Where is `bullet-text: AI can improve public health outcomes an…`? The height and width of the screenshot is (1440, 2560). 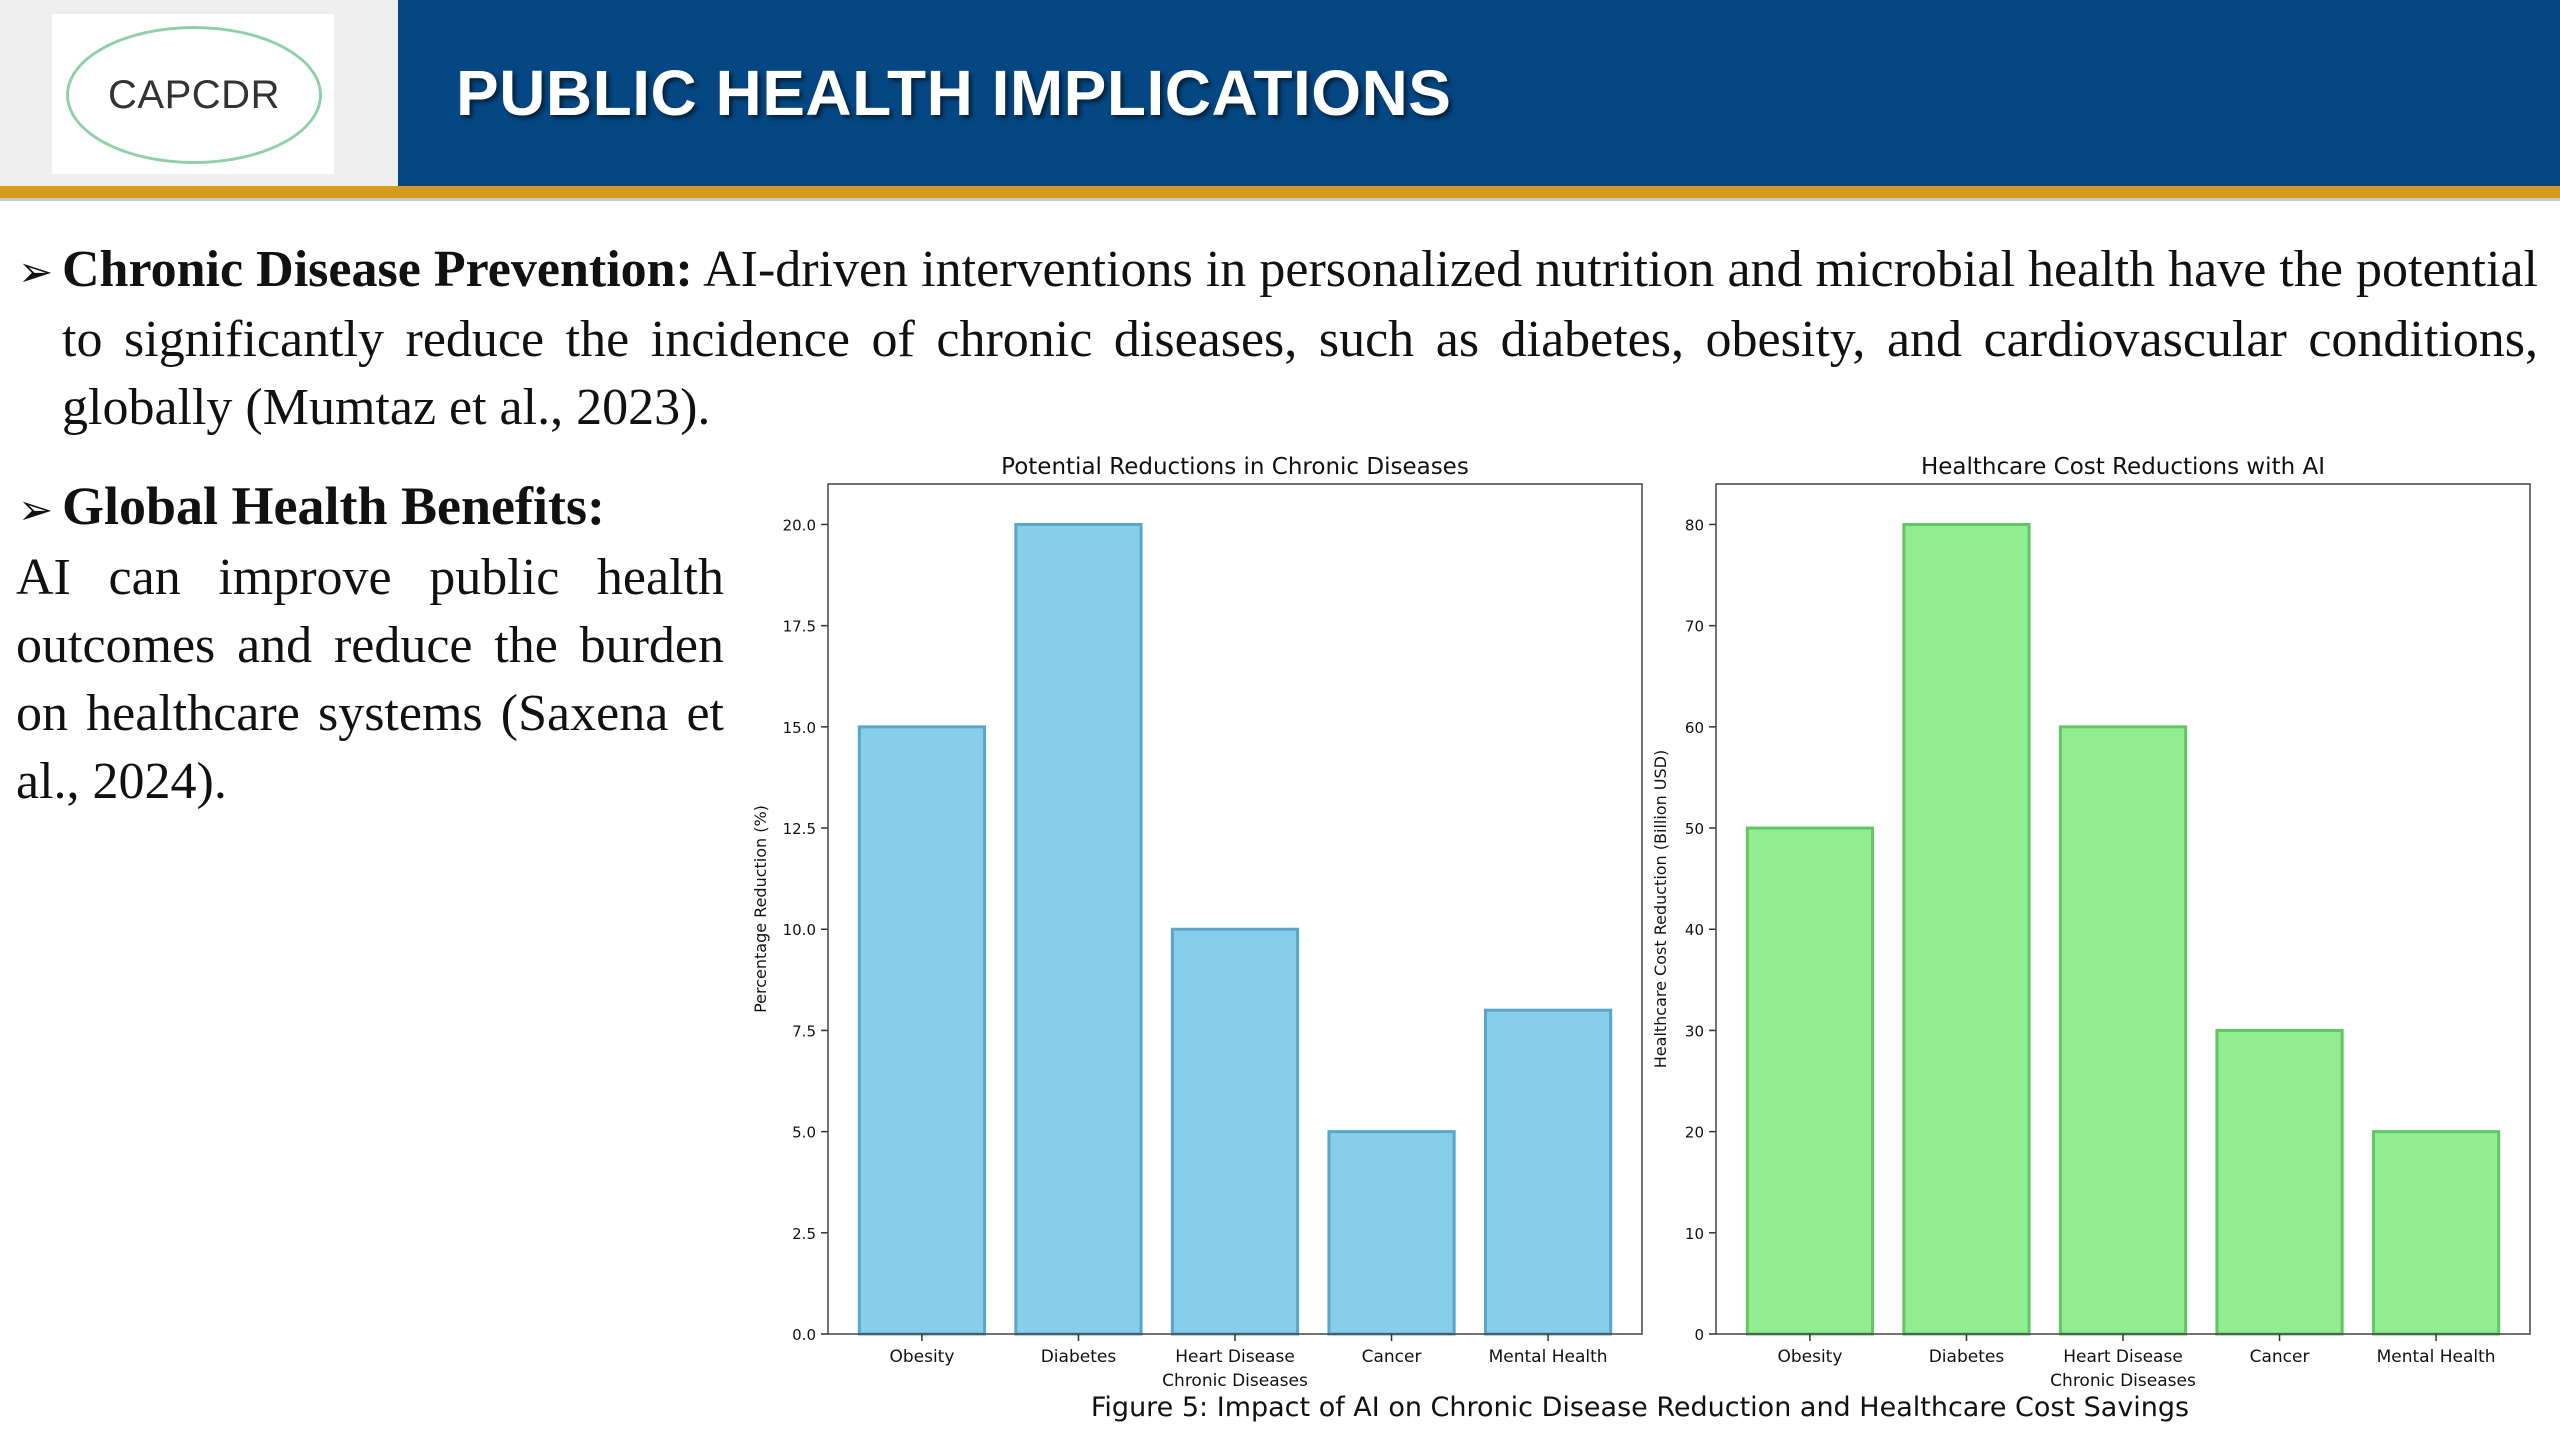 bullet-text: AI can improve public health outcomes an… is located at coordinates (370, 679).